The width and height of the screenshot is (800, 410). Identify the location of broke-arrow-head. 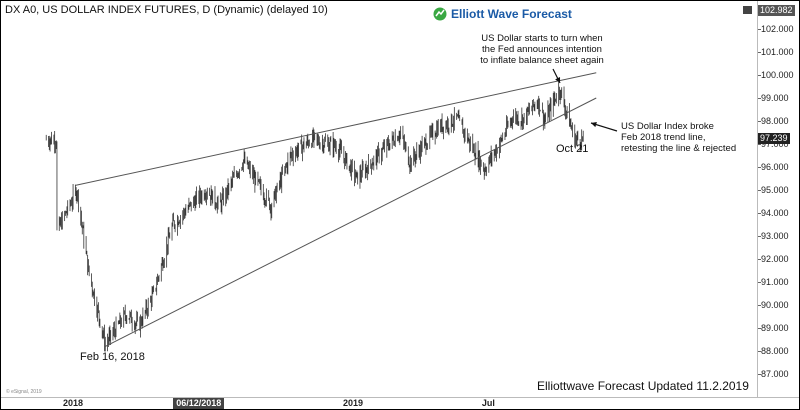
(594, 124).